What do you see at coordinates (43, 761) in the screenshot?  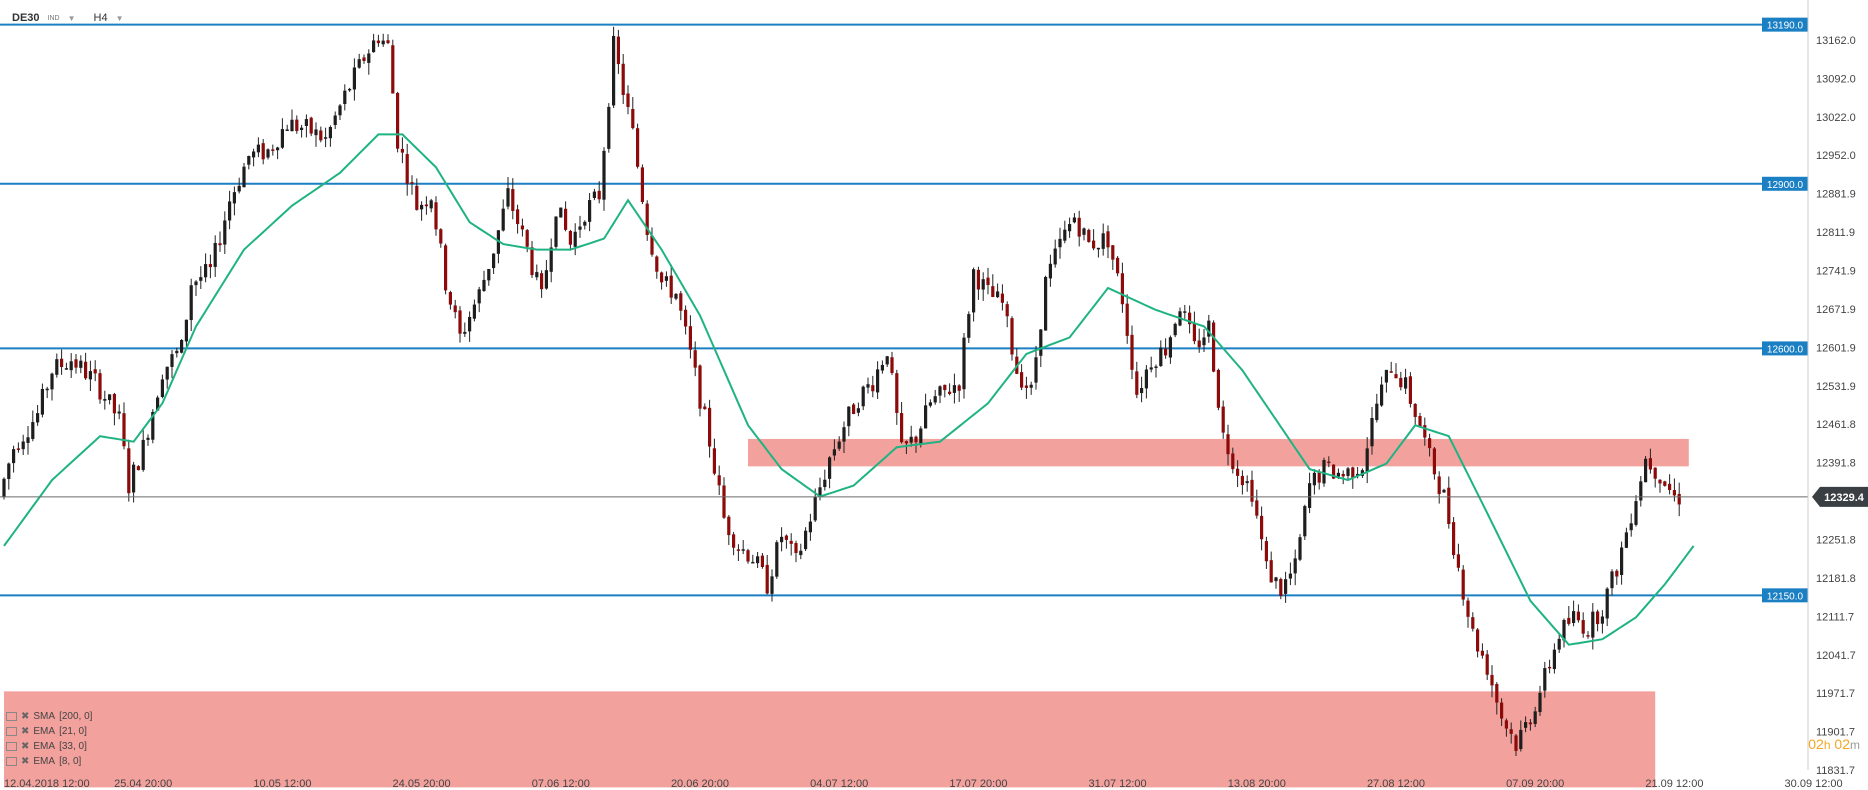 I see `indicator-ema-8: ✖ EMA [8, 0]` at bounding box center [43, 761].